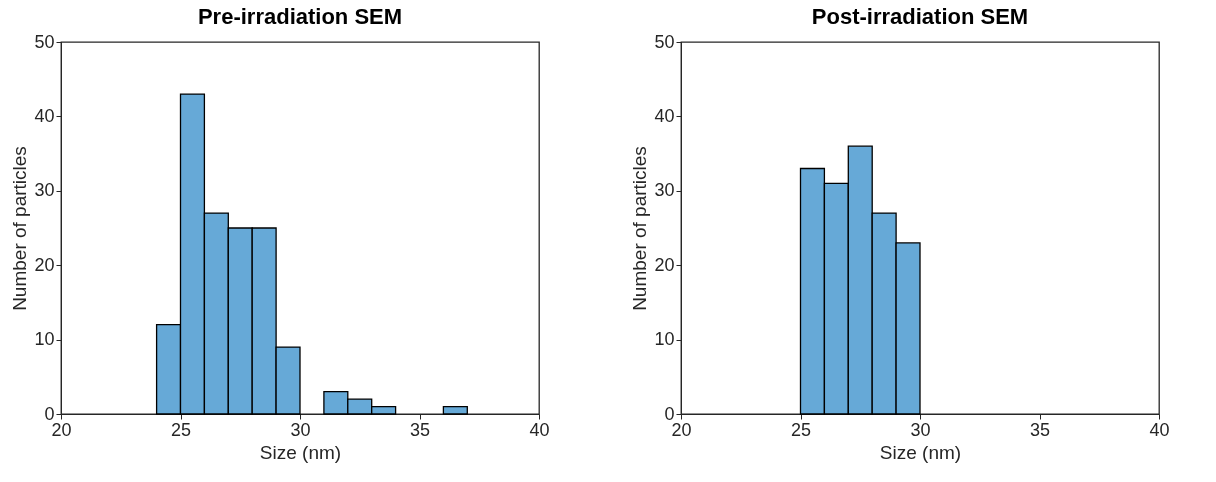  I want to click on chart-title: Pre-irradiation SEM, so click(300, 16).